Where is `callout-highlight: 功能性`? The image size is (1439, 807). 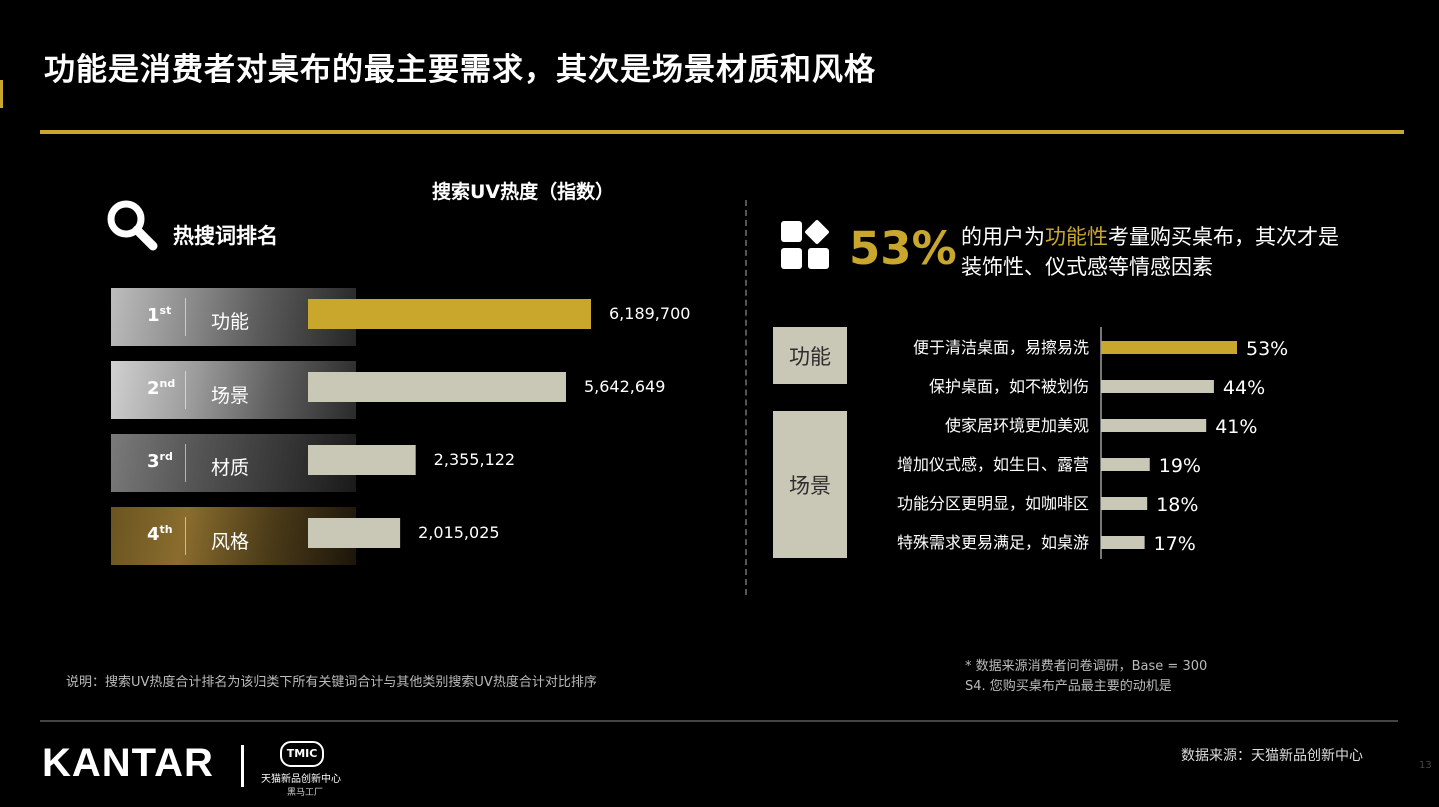
callout-highlight: 功能性 is located at coordinates (1076, 237).